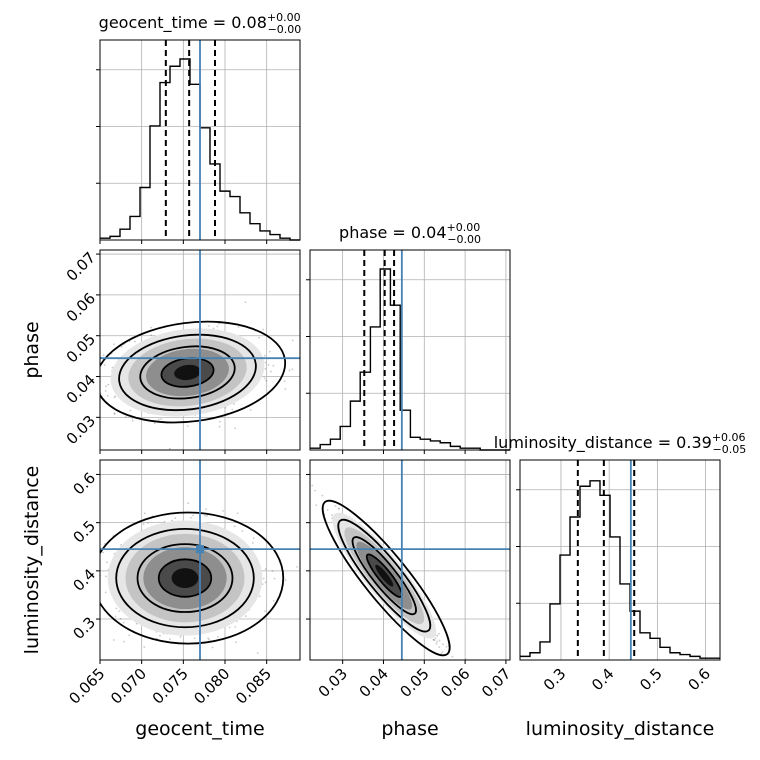 Image resolution: width=760 pixels, height=760 pixels. Describe the element at coordinates (496, 683) in the screenshot. I see `x-tick-label: 0.07` at that location.